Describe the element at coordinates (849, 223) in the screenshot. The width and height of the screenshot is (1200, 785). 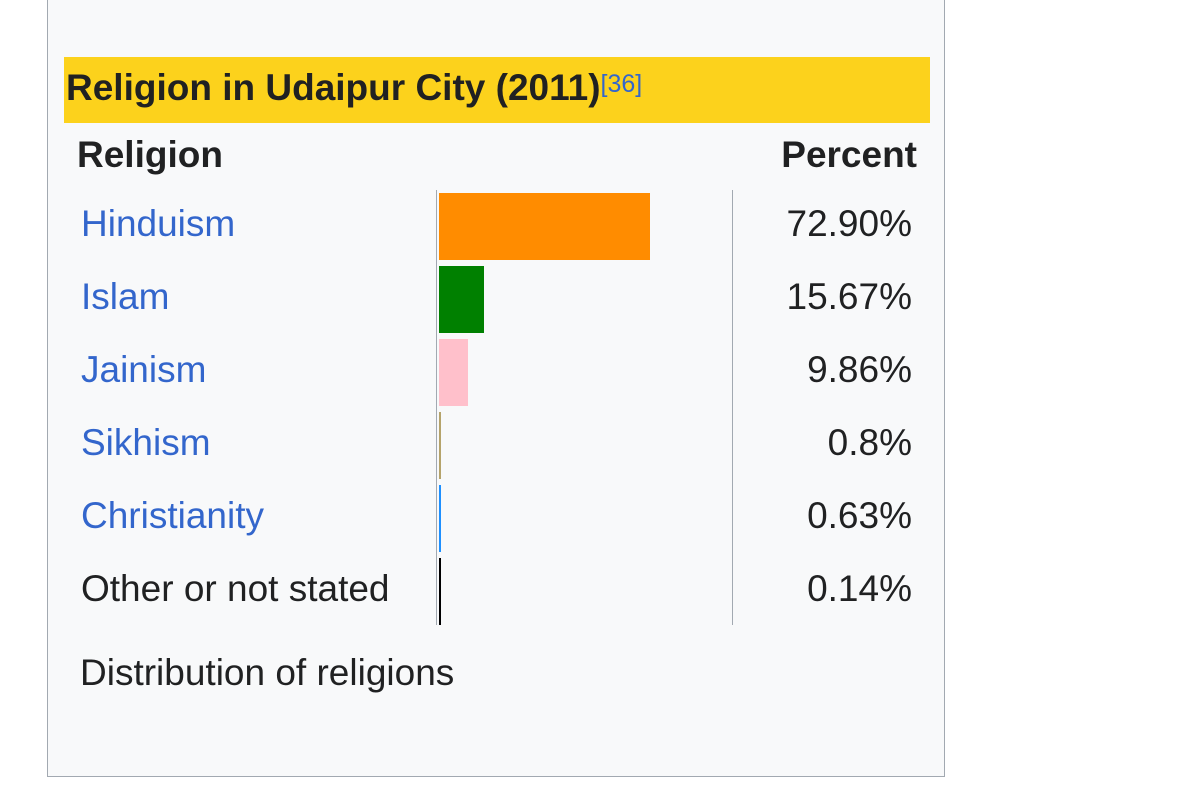
I see `row-percent-hinduism: 72.90%` at that location.